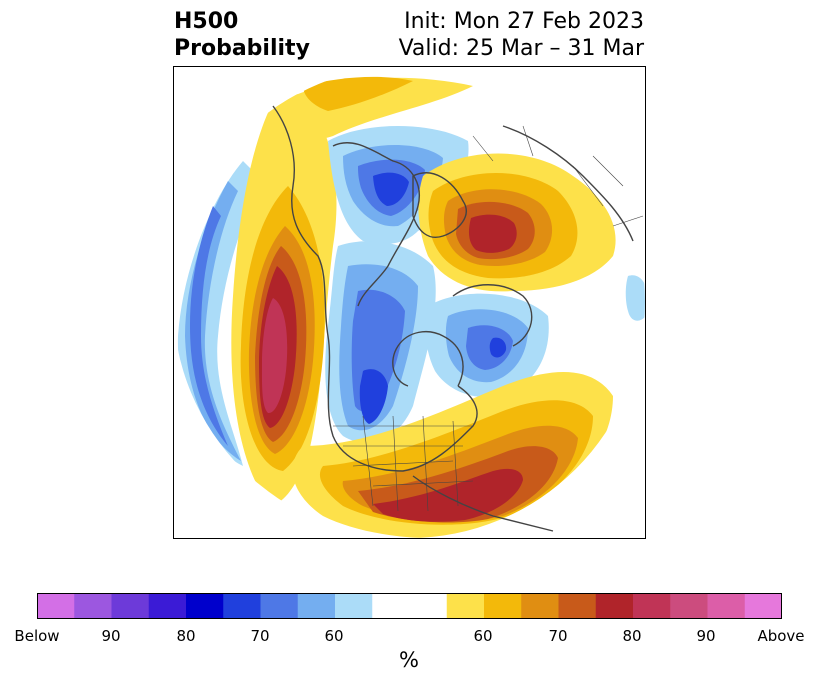 This screenshot has width=819, height=686. I want to click on colorbar-frame, so click(409, 606).